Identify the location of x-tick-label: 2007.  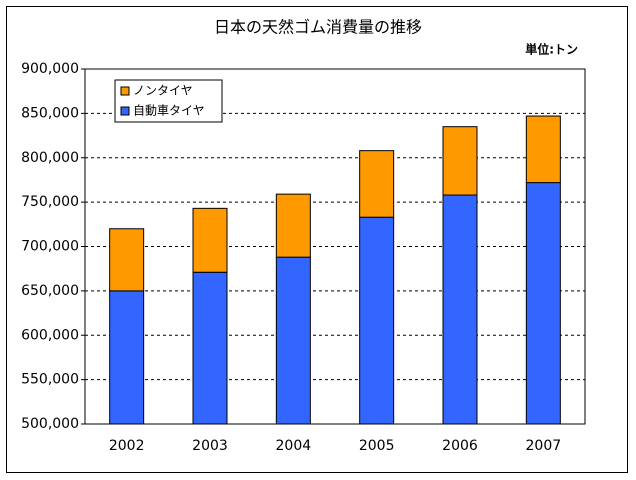
(544, 446).